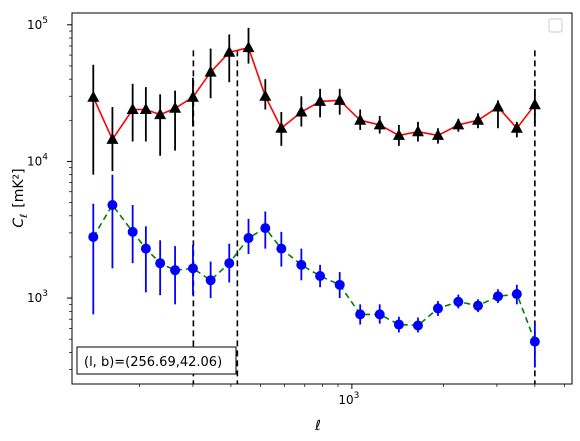  What do you see at coordinates (37, 24) in the screenshot?
I see `y-tick-label: 10⁵` at bounding box center [37, 24].